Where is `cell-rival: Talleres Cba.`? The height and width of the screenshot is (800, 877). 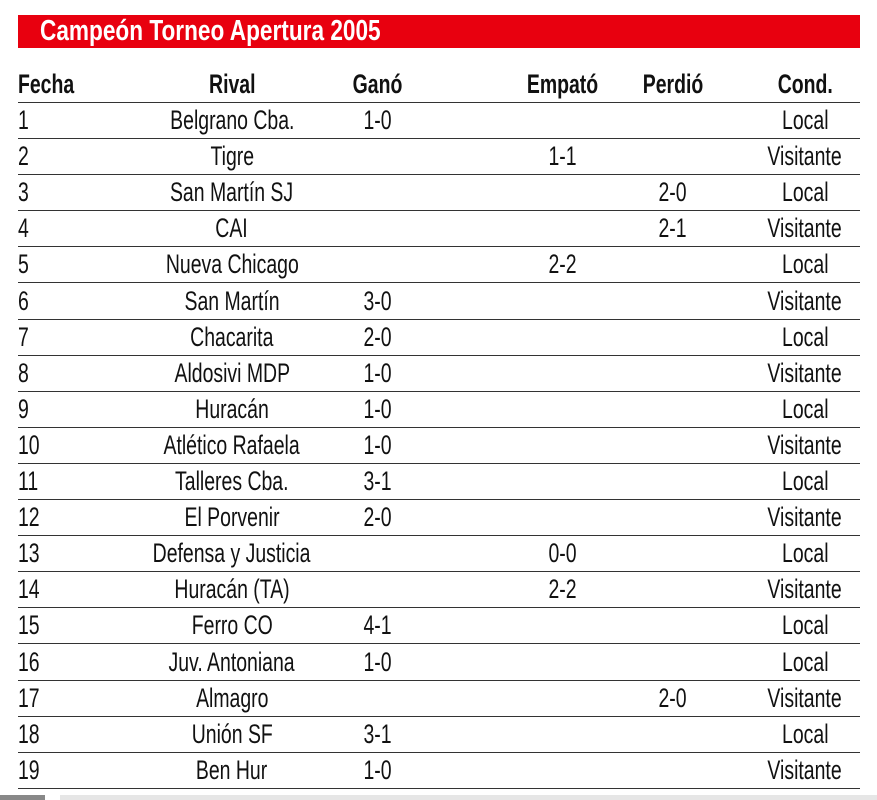
cell-rival: Talleres Cba. is located at coordinates (232, 481).